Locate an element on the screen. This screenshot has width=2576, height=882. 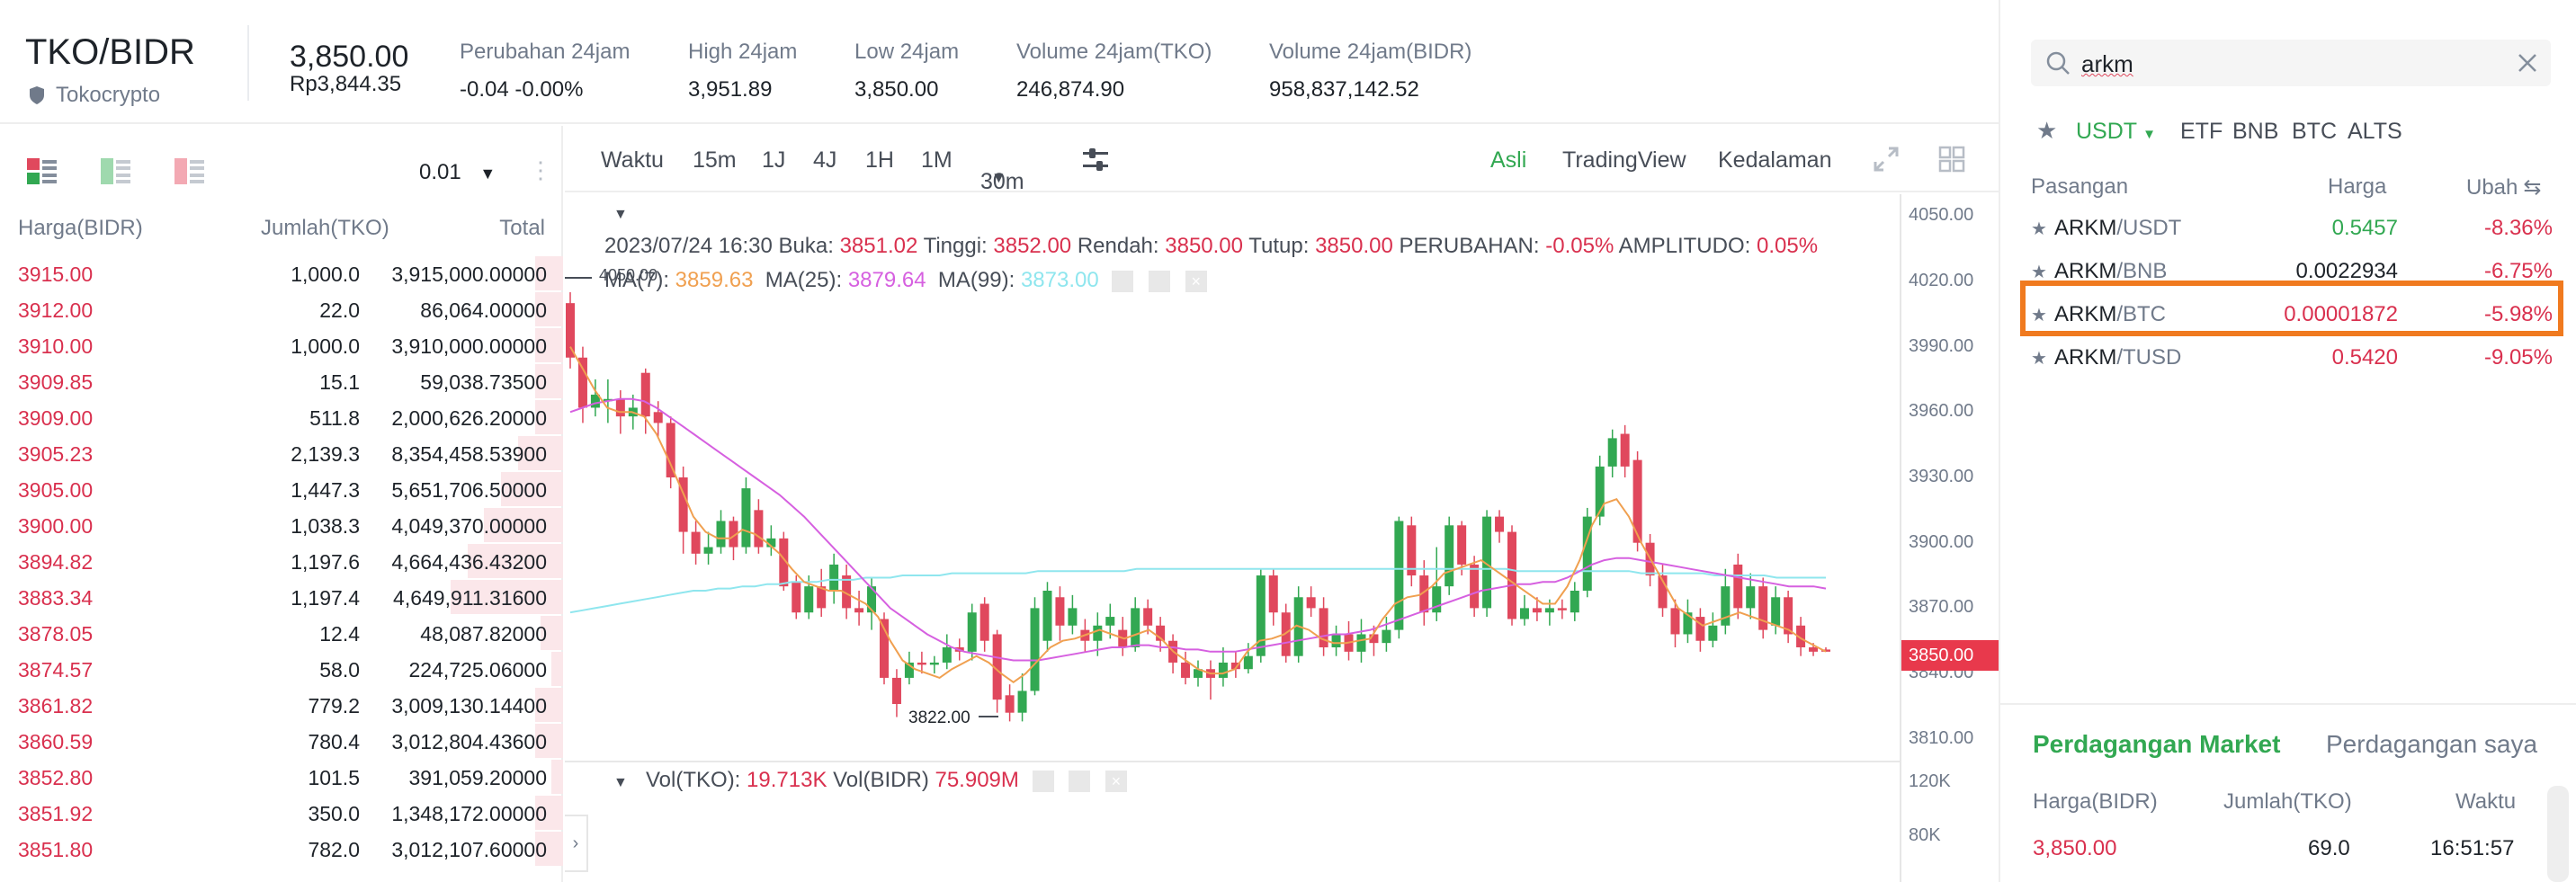
ask-row: 3900.00 1,038.3 4,049,370.00000 is located at coordinates (281, 525).